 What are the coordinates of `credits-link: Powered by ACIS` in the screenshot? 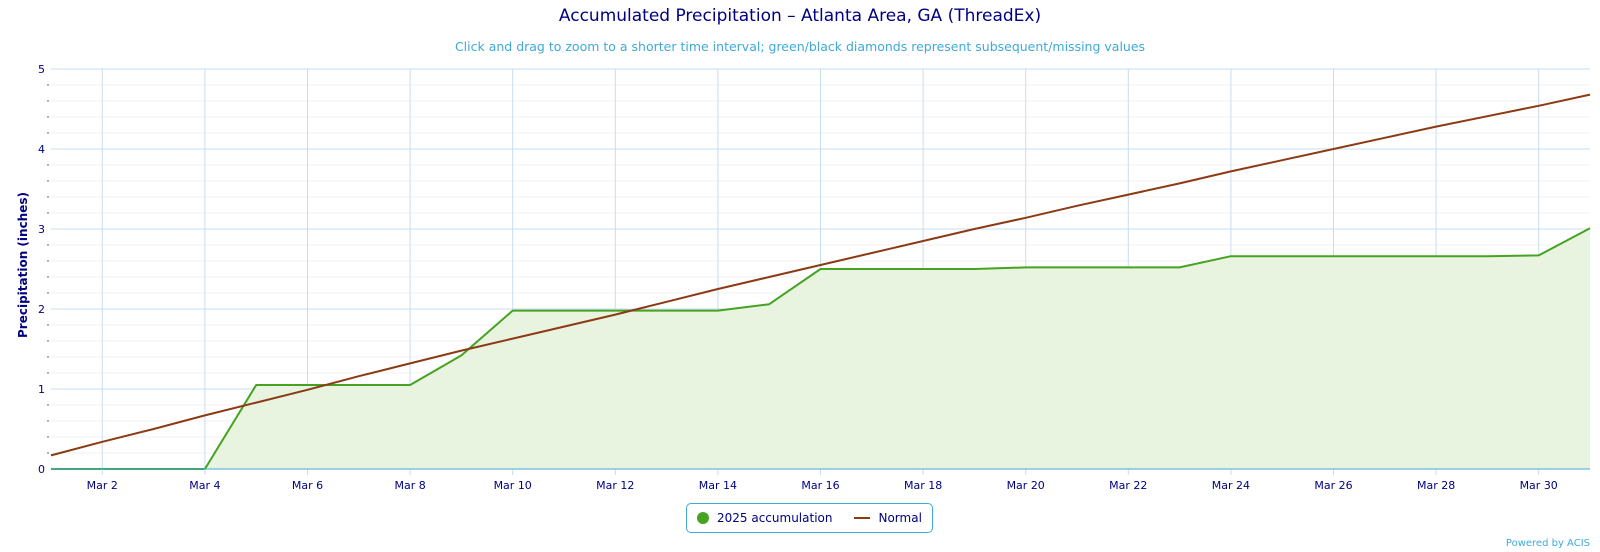 It's located at (1547, 543).